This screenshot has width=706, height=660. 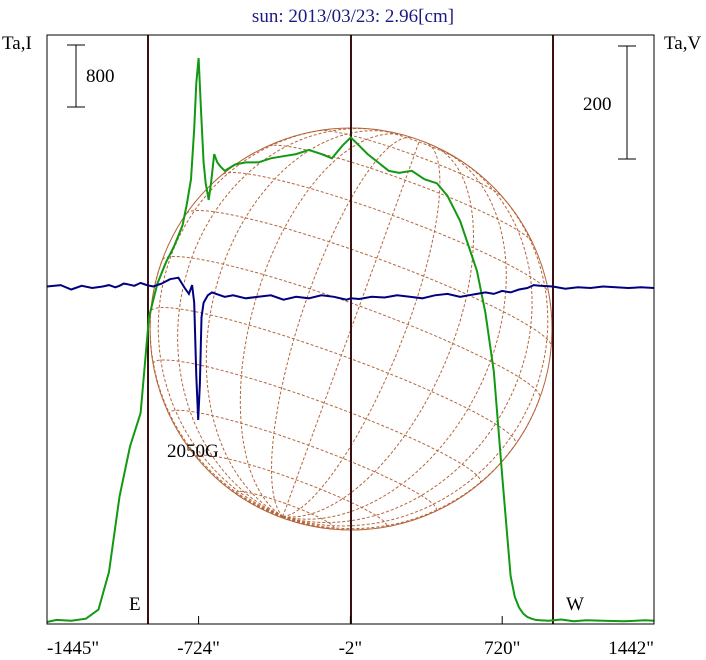 I want to click on right-scale-bar-label: 200, so click(x=597, y=104).